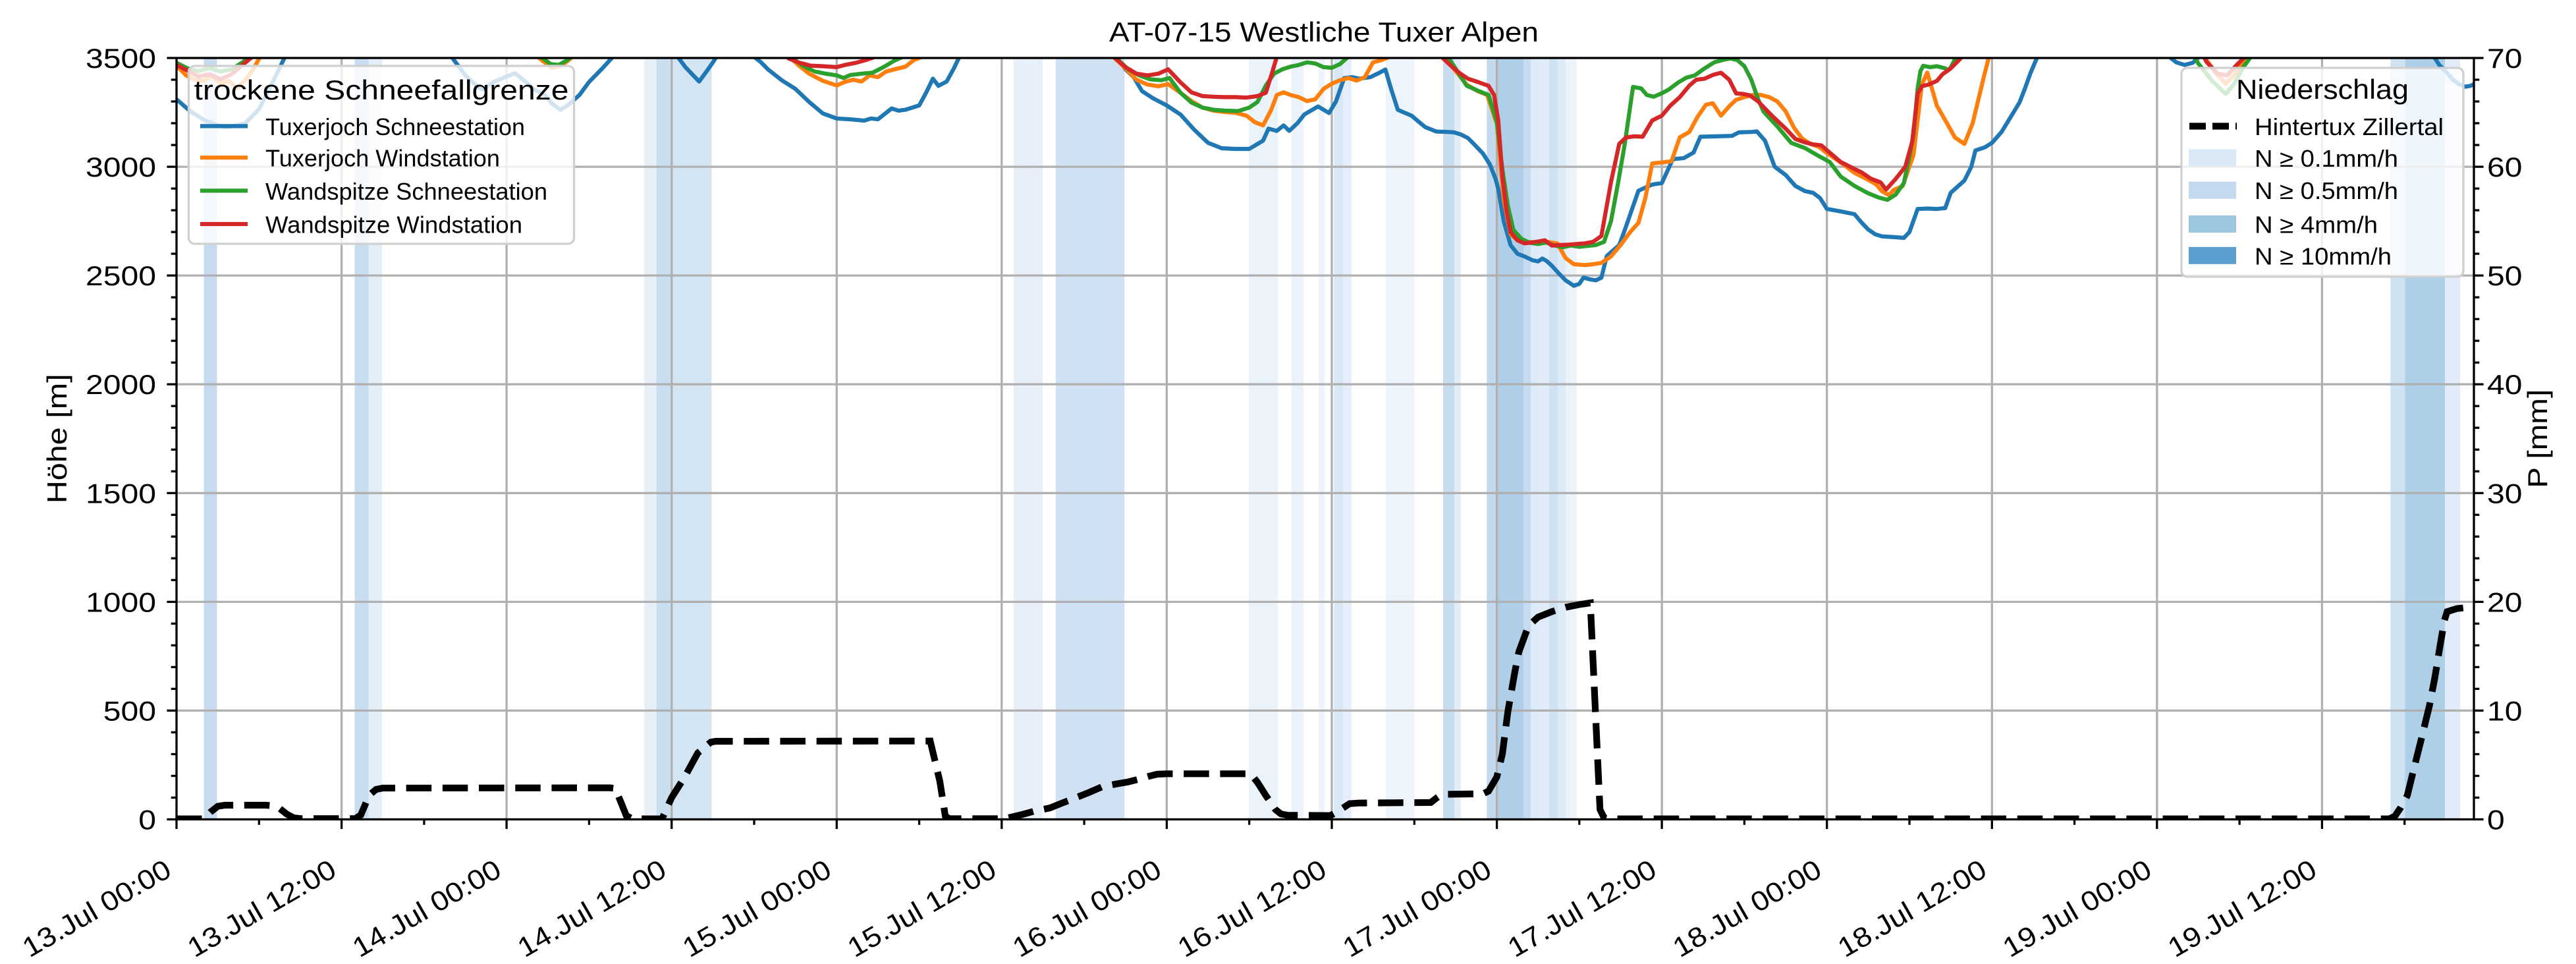  What do you see at coordinates (2323, 255) in the screenshot?
I see `svg-text: N ≥ 10mm/h` at bounding box center [2323, 255].